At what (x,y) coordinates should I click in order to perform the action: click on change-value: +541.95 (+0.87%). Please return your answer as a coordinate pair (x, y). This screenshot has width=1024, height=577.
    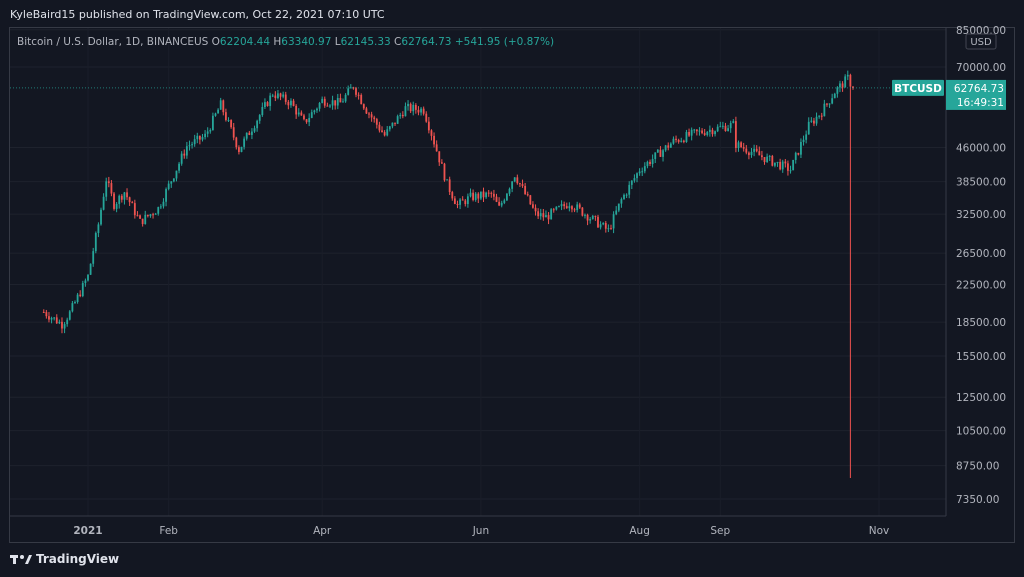
    Looking at the image, I should click on (504, 42).